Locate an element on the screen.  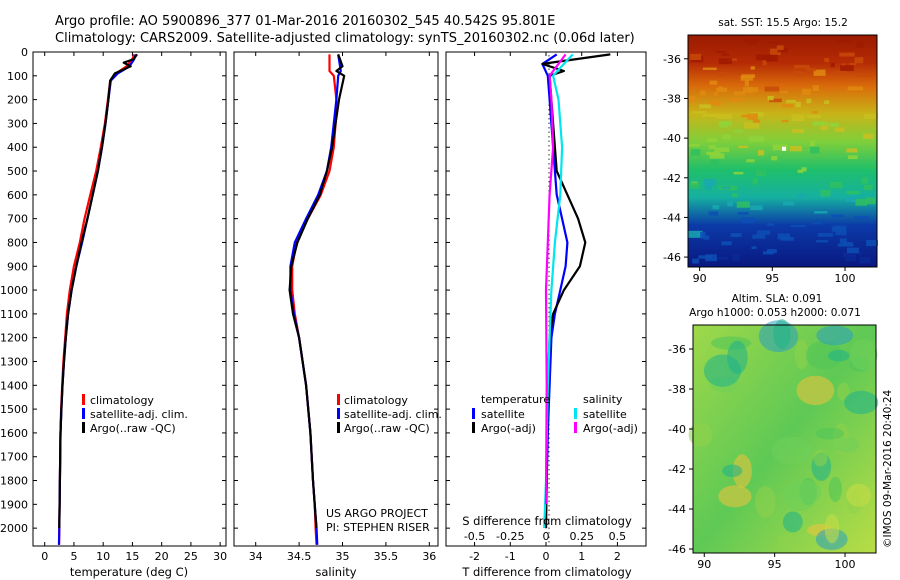
legend-label-s-satellite: satellite is located at coordinates (605, 414).